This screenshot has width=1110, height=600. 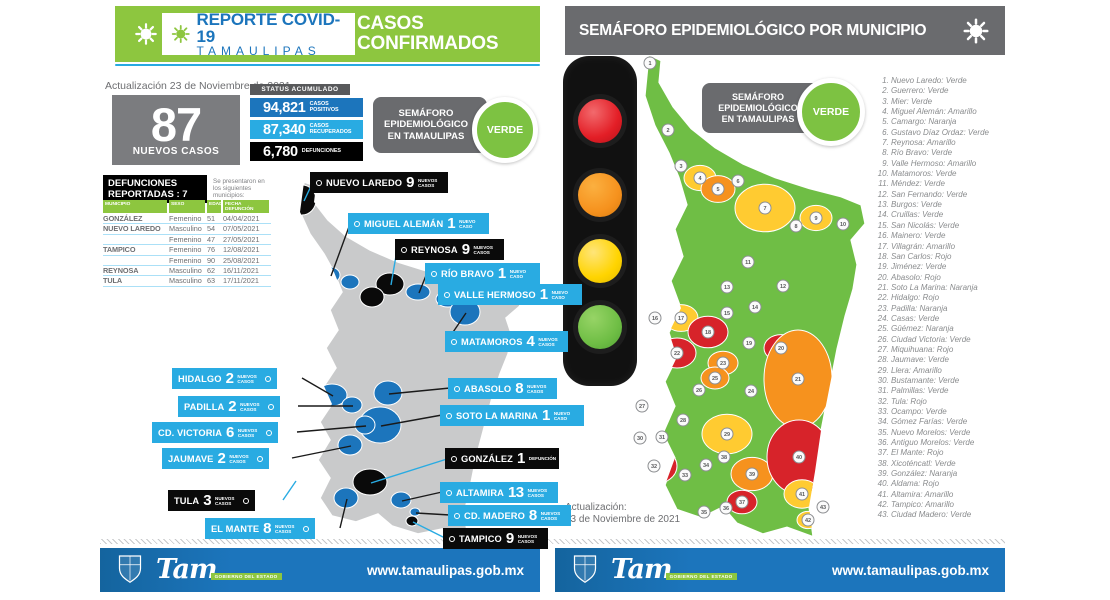 What do you see at coordinates (677, 354) in the screenshot?
I see `svg-text: 22` at bounding box center [677, 354].